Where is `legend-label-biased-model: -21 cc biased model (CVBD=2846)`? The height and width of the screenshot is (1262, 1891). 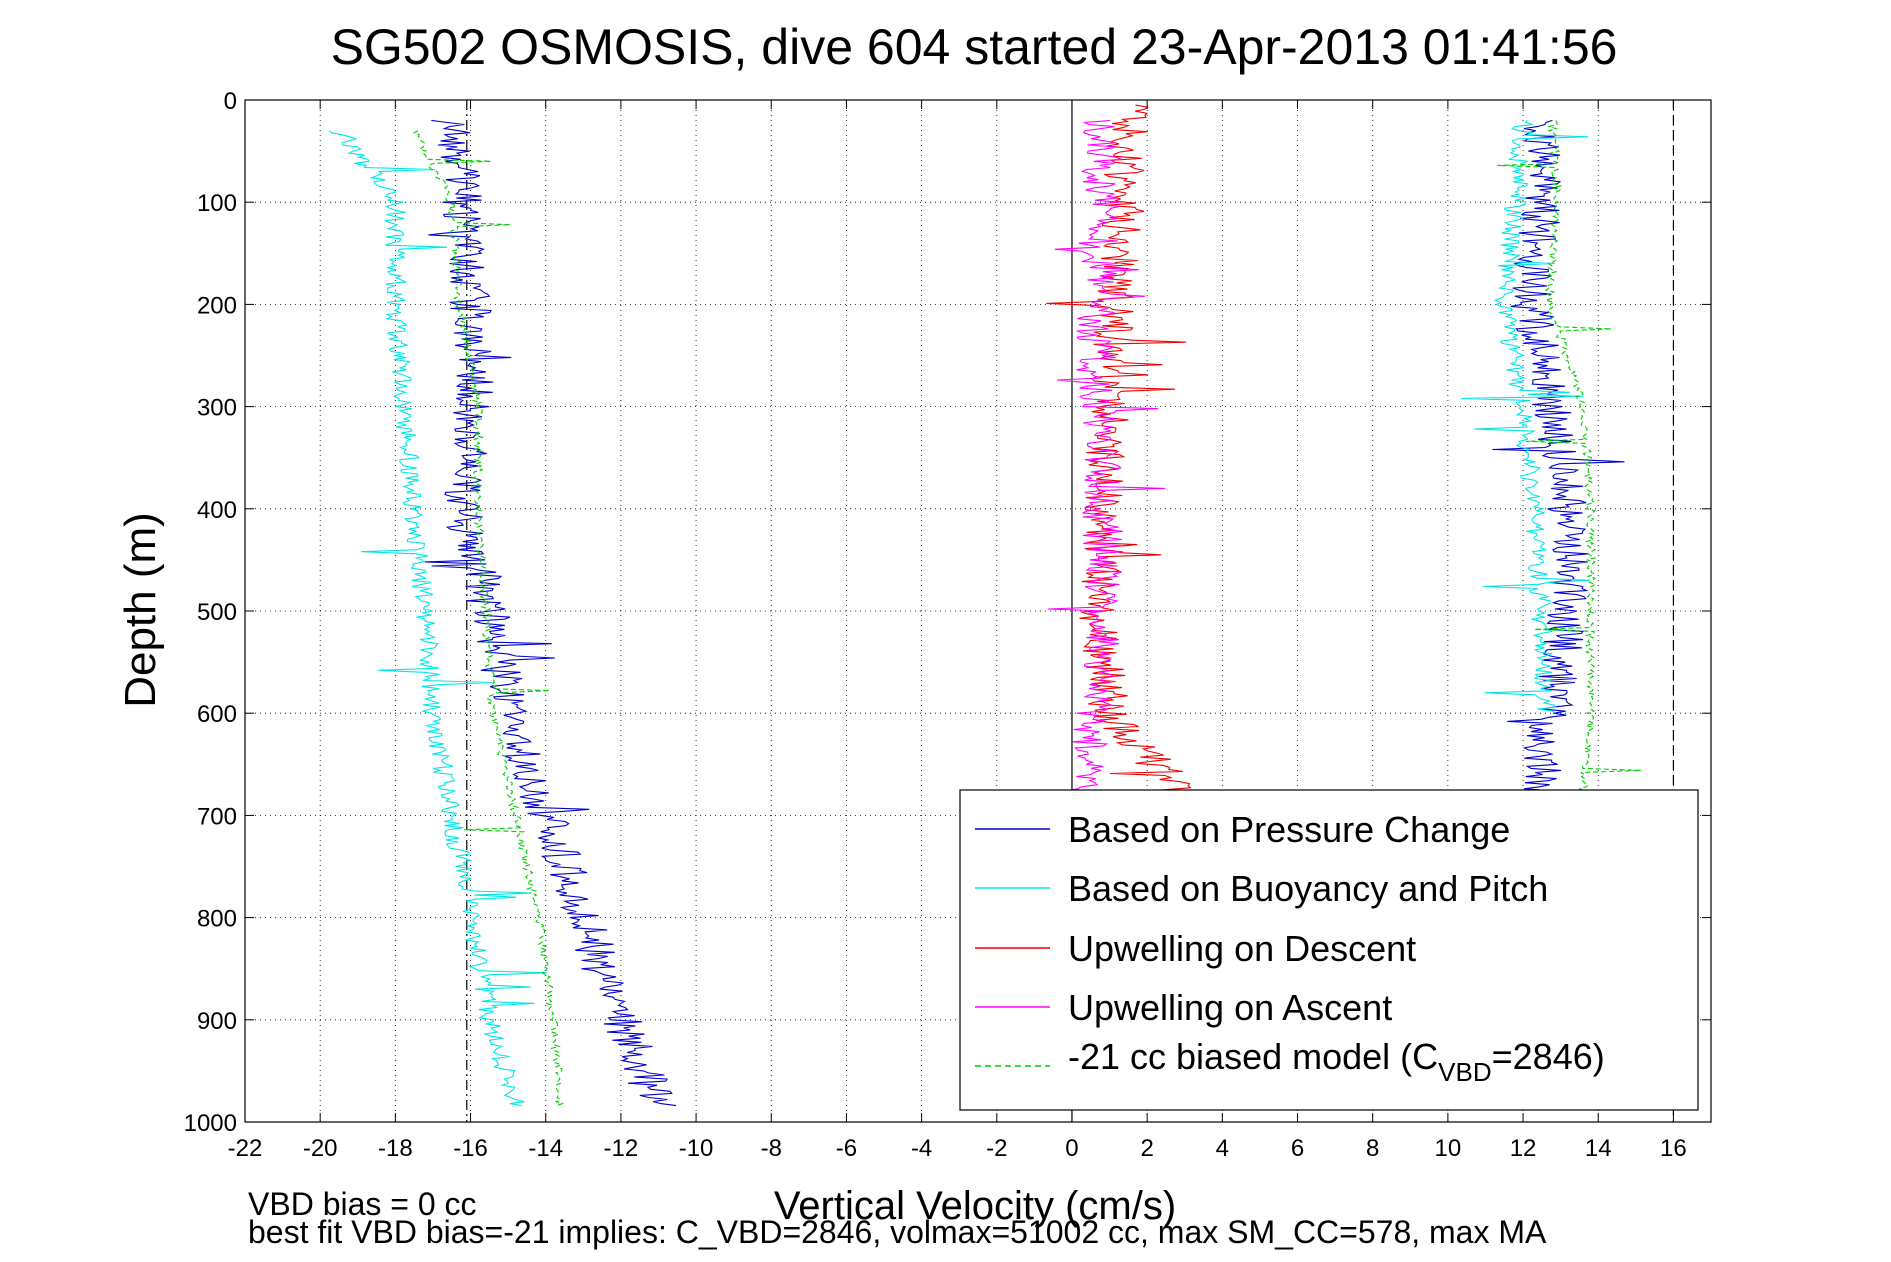 legend-label-biased-model: -21 cc biased model (CVBD=2846) is located at coordinates (1336, 1061).